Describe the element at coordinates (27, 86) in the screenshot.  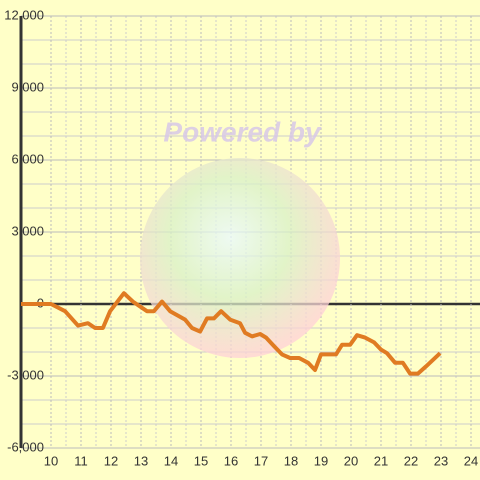
I see `y-tick-label: 9,000` at that location.